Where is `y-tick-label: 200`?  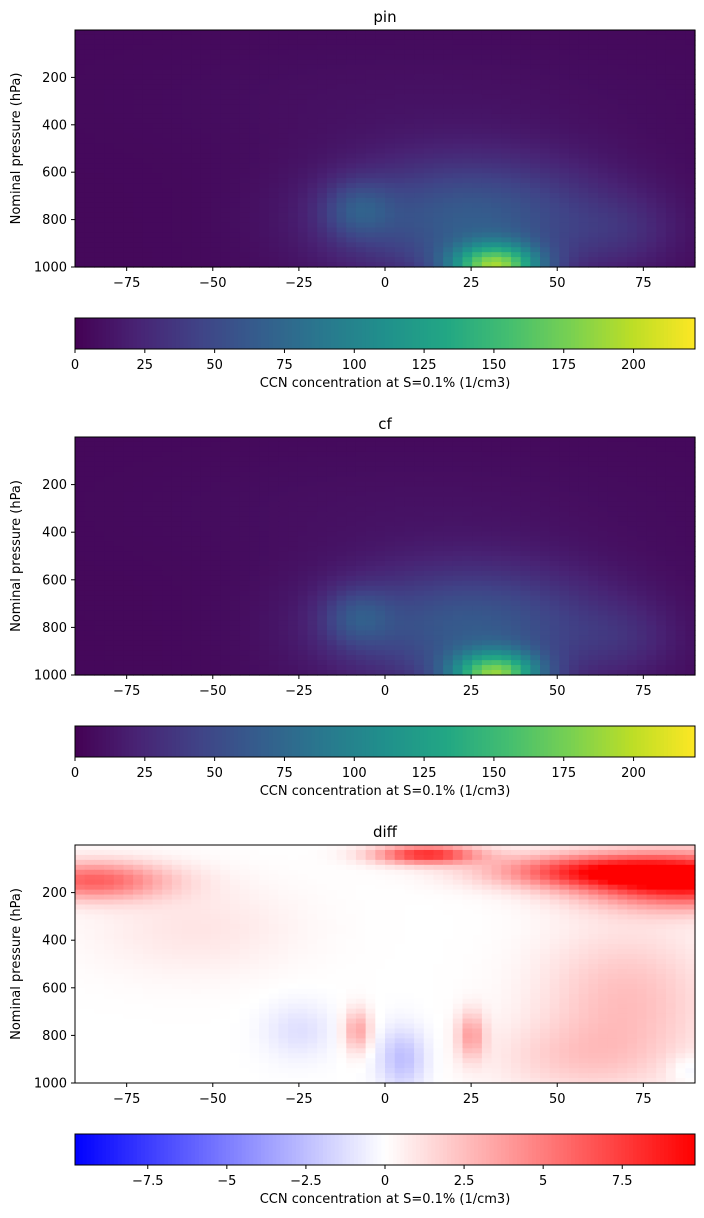
y-tick-label: 200 is located at coordinates (54, 78).